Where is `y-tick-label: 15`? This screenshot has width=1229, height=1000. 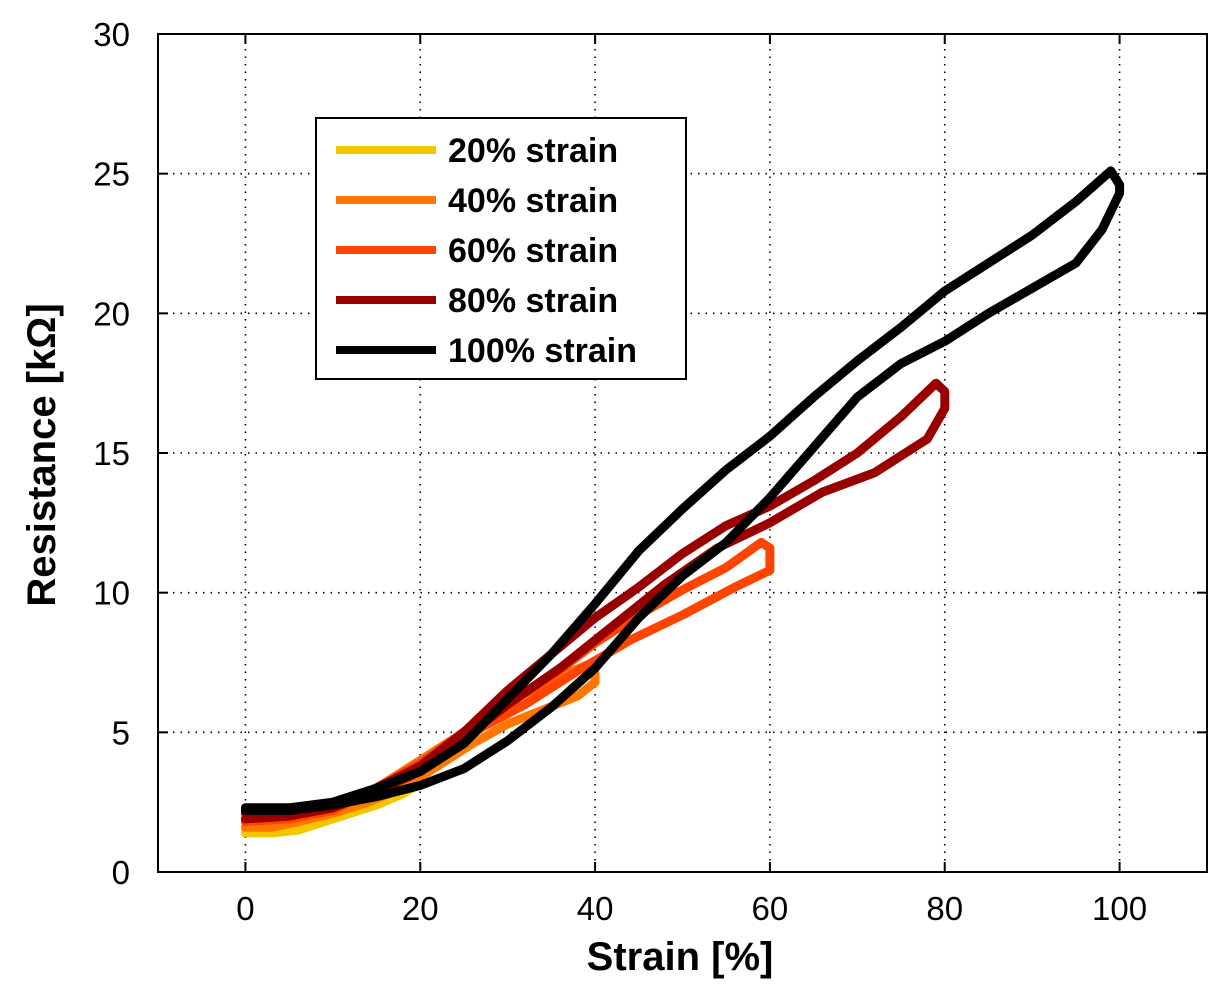
y-tick-label: 15 is located at coordinates (111, 453).